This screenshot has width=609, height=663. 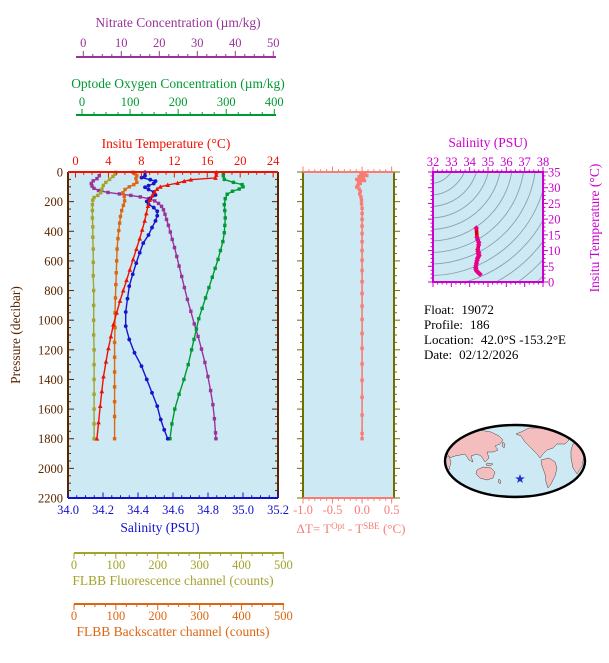 What do you see at coordinates (333, 510) in the screenshot?
I see `delta-tick-label: -0.5` at bounding box center [333, 510].